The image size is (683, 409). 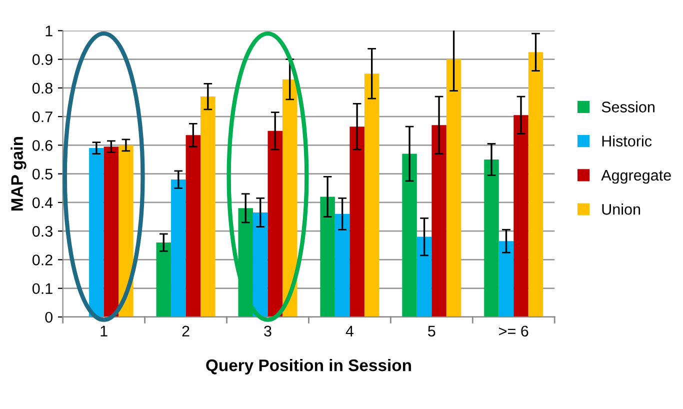 What do you see at coordinates (350, 331) in the screenshot?
I see `x-tick-label: 4` at bounding box center [350, 331].